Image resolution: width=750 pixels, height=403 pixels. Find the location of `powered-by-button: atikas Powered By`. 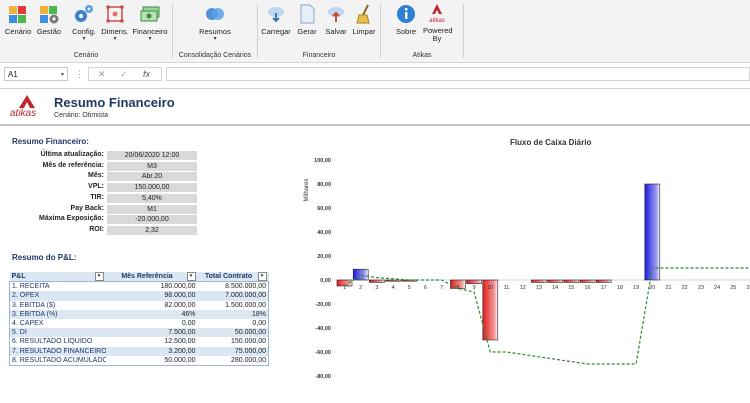

powered-by-button: atikas Powered By is located at coordinates (437, 23).